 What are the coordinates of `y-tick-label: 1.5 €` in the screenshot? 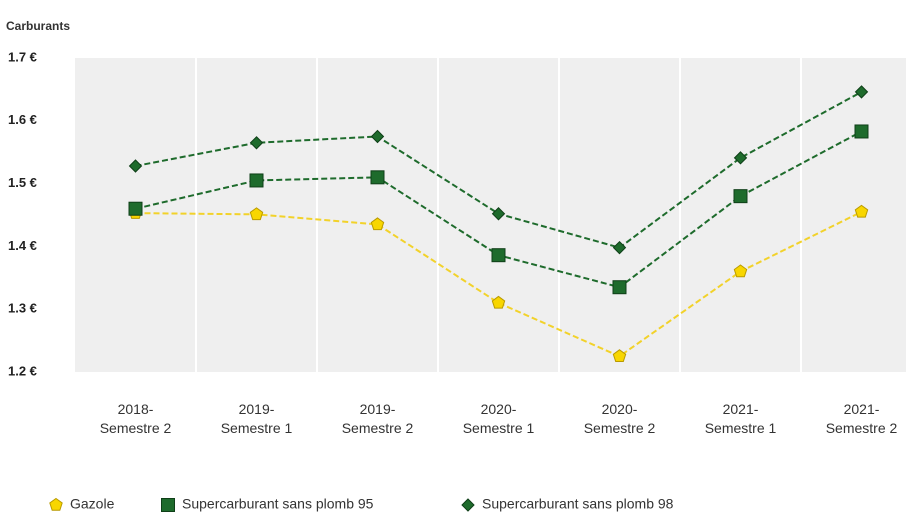 It's located at (22, 182).